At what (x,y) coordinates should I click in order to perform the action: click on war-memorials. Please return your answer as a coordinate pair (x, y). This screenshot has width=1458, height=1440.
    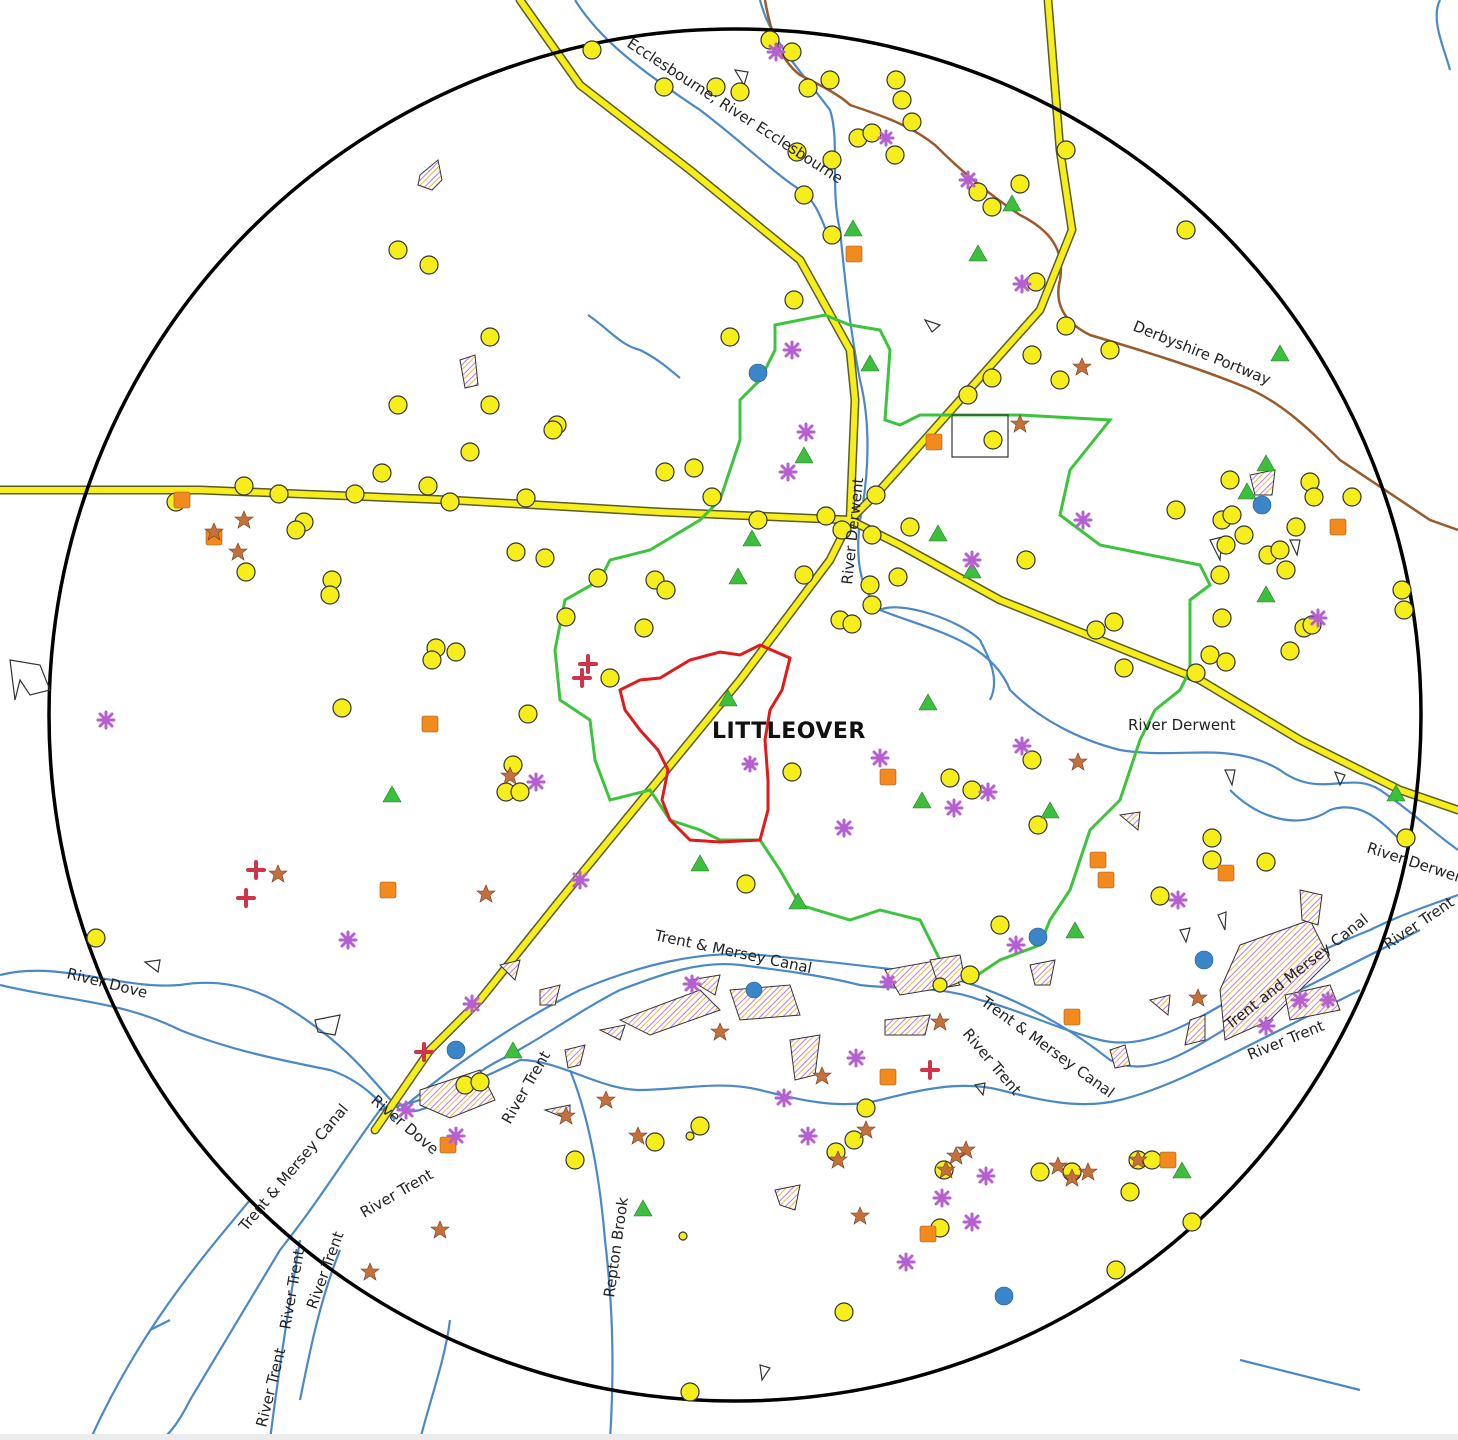
    Looking at the image, I should click on (588, 867).